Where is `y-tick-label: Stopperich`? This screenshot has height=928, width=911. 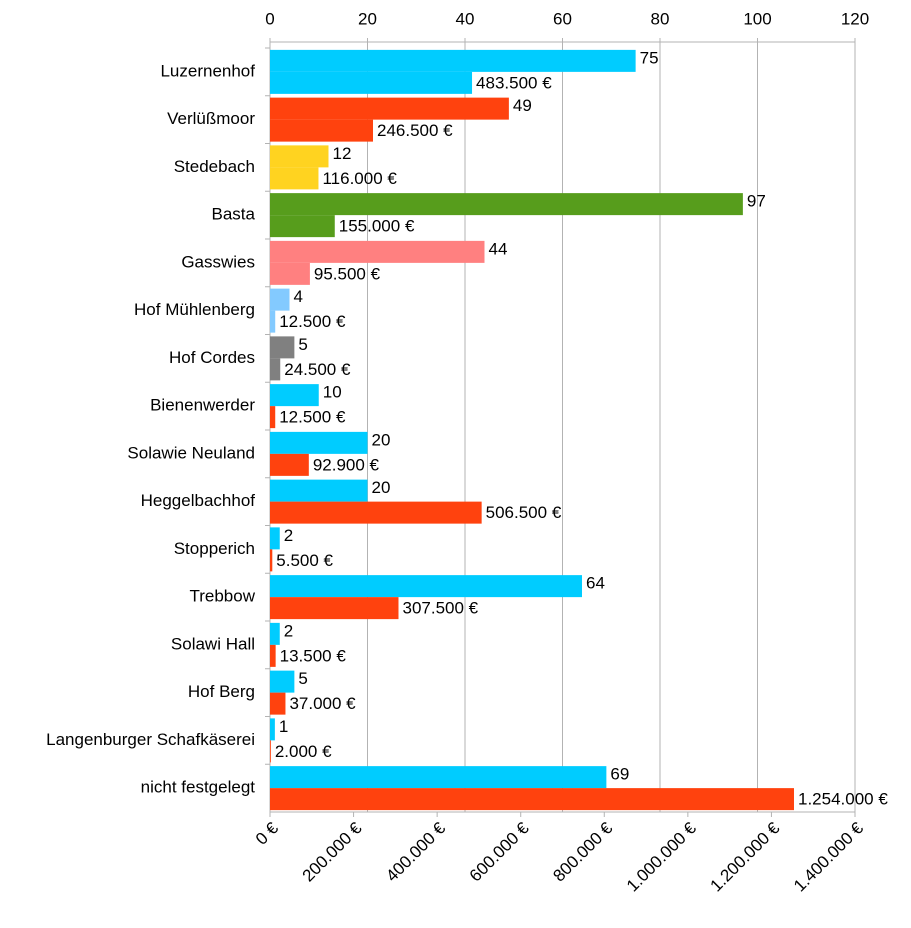 y-tick-label: Stopperich is located at coordinates (214, 548).